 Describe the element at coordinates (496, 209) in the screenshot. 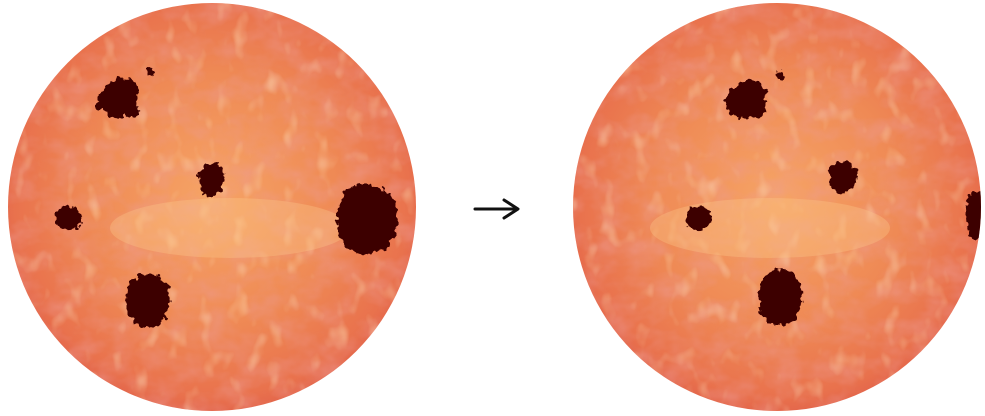

I see `right-arrow-icon` at that location.